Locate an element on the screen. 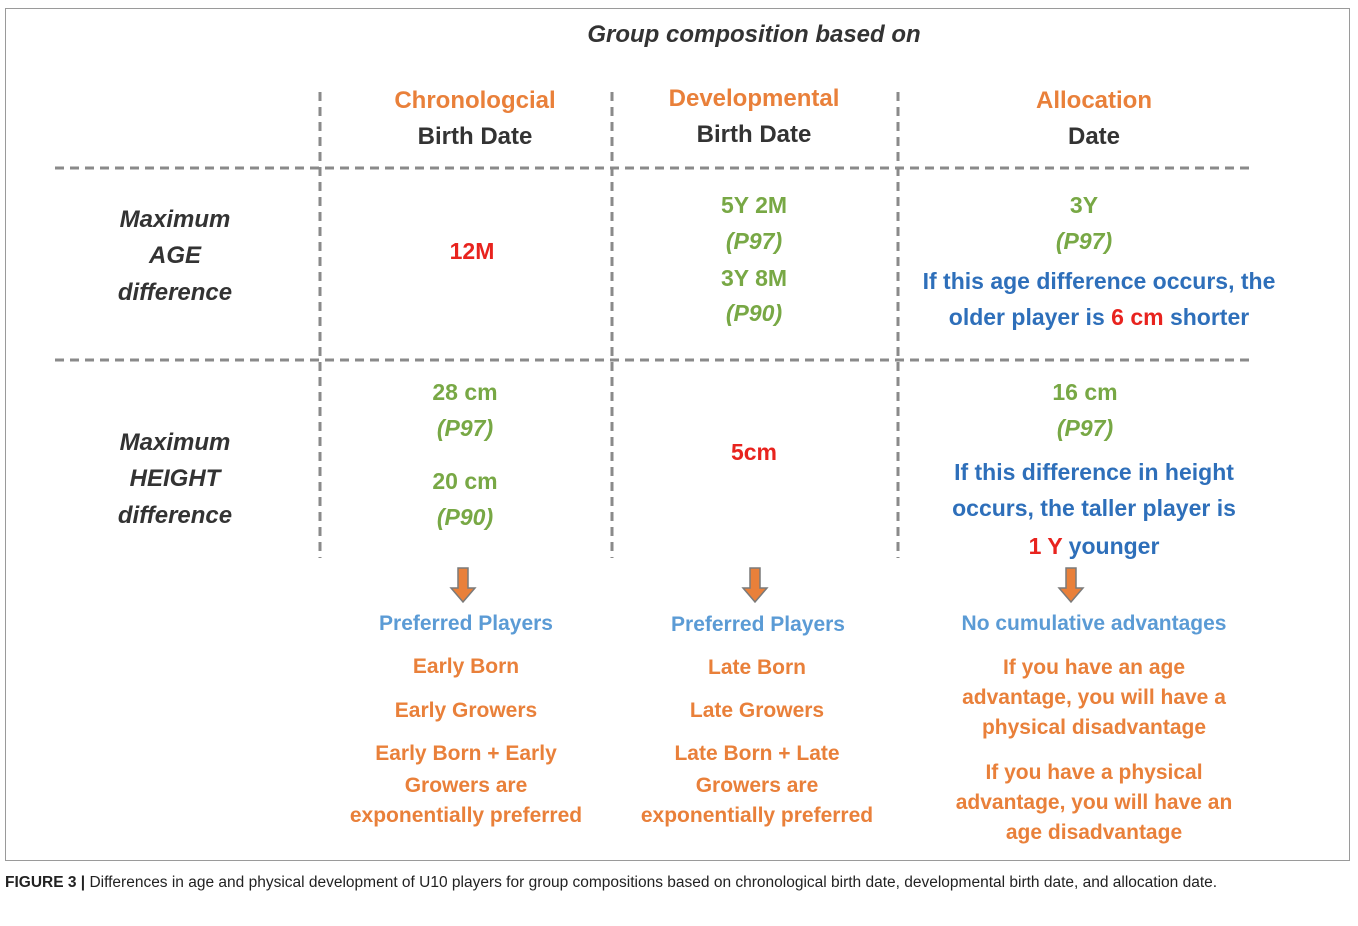 The image size is (1358, 926). column-name: Developmental is located at coordinates (754, 98).